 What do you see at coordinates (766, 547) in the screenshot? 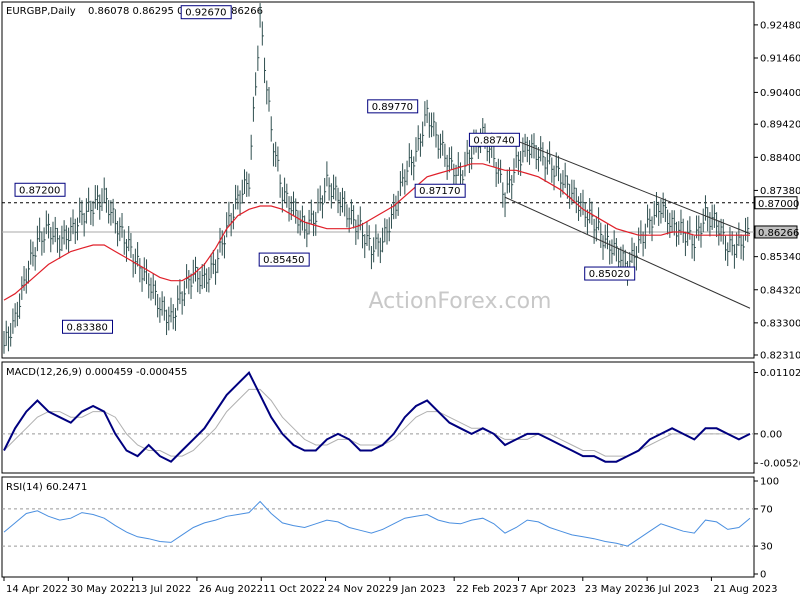
I see `rsi-y-tick-label: 30` at bounding box center [766, 547].